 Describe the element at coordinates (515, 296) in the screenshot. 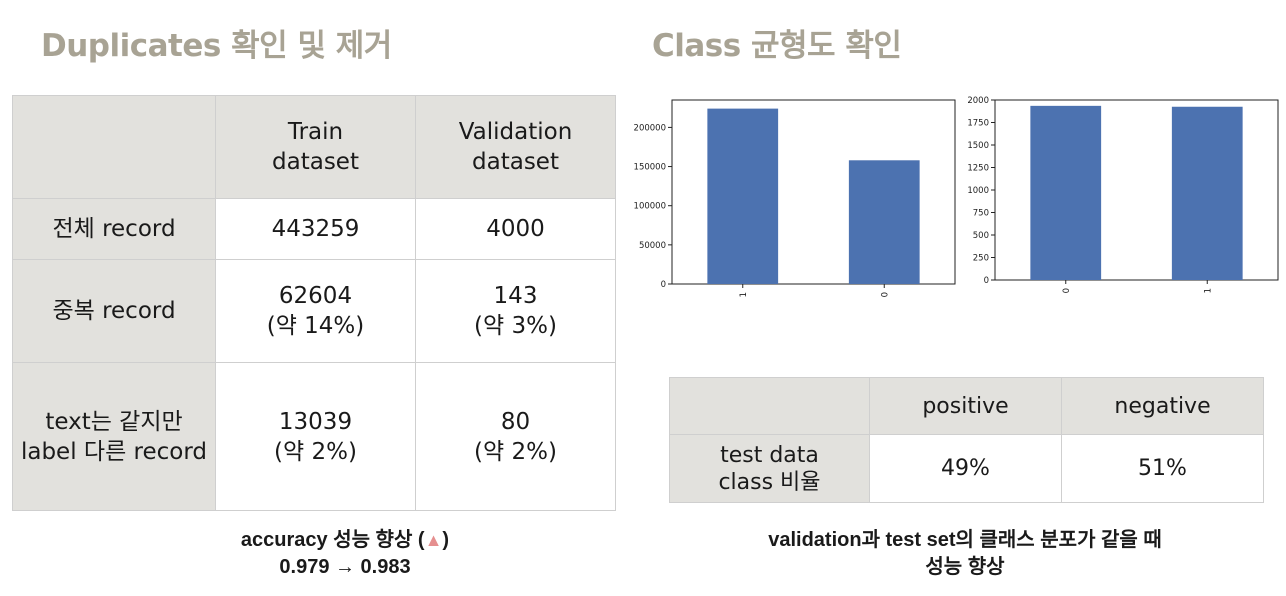

I see `validation-value: 143` at that location.